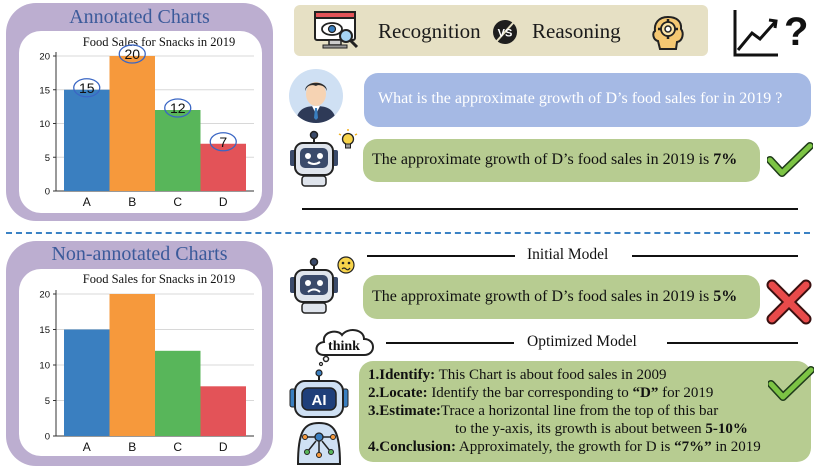 The width and height of the screenshot is (822, 473). What do you see at coordinates (348, 139) in the screenshot?
I see `lightbulb-icon` at bounding box center [348, 139].